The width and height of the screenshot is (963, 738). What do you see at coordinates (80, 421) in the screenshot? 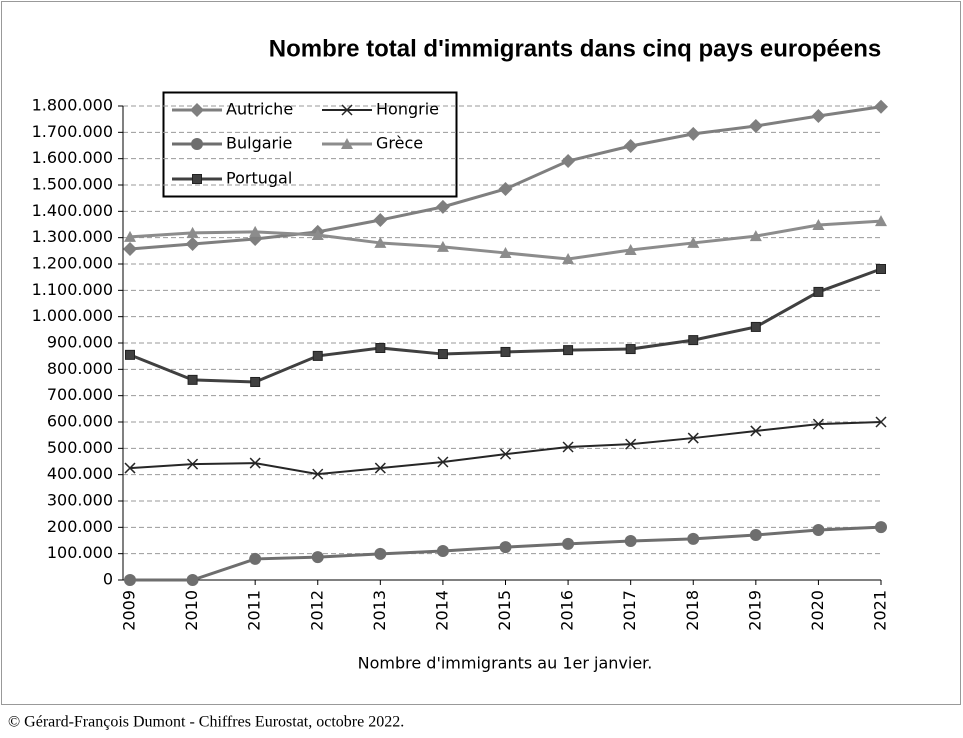
I see `y-tick-label: 600.000` at bounding box center [80, 421].